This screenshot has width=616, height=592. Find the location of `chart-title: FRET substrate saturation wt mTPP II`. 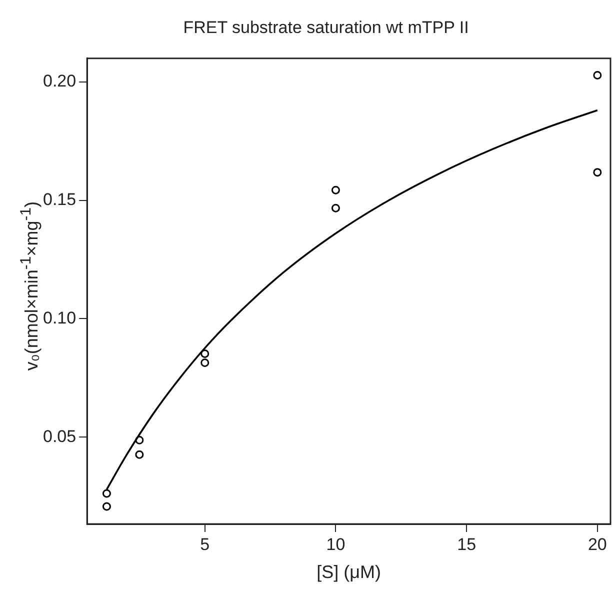

chart-title: FRET substrate saturation wt mTPP II is located at coordinates (326, 27).